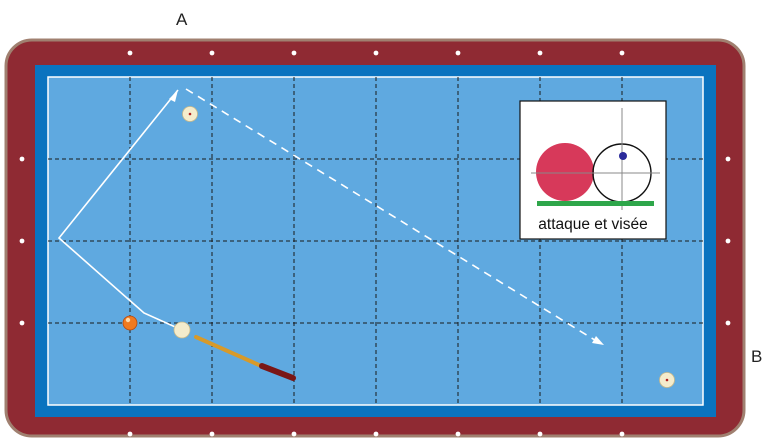 The width and height of the screenshot is (765, 443). I want to click on cue-ball-path, so click(120, 210).